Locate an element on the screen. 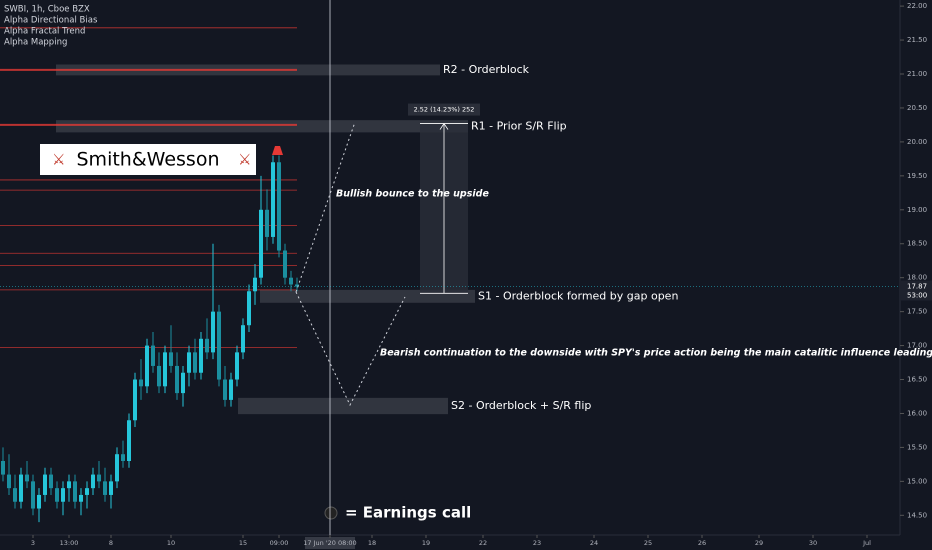 This screenshot has height=550, width=932. x-tick-label: 18 is located at coordinates (372, 543).